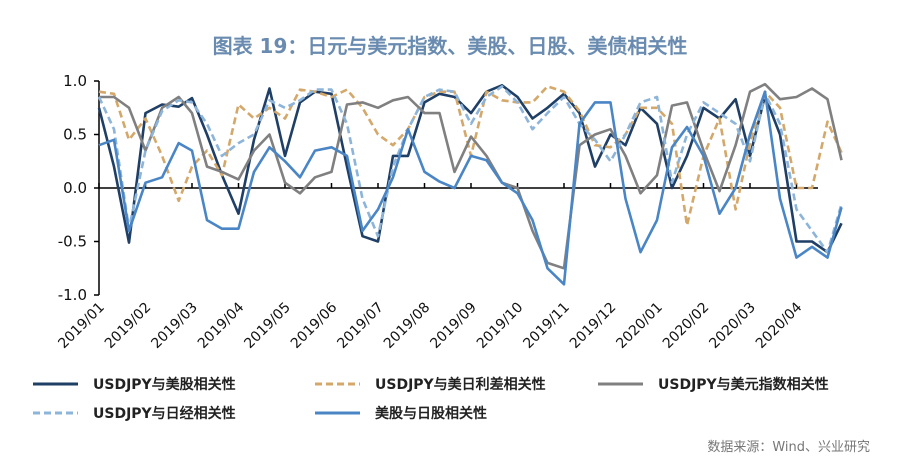  What do you see at coordinates (174, 326) in the screenshot?
I see `x-tick-label: 2019/03` at bounding box center [174, 326].